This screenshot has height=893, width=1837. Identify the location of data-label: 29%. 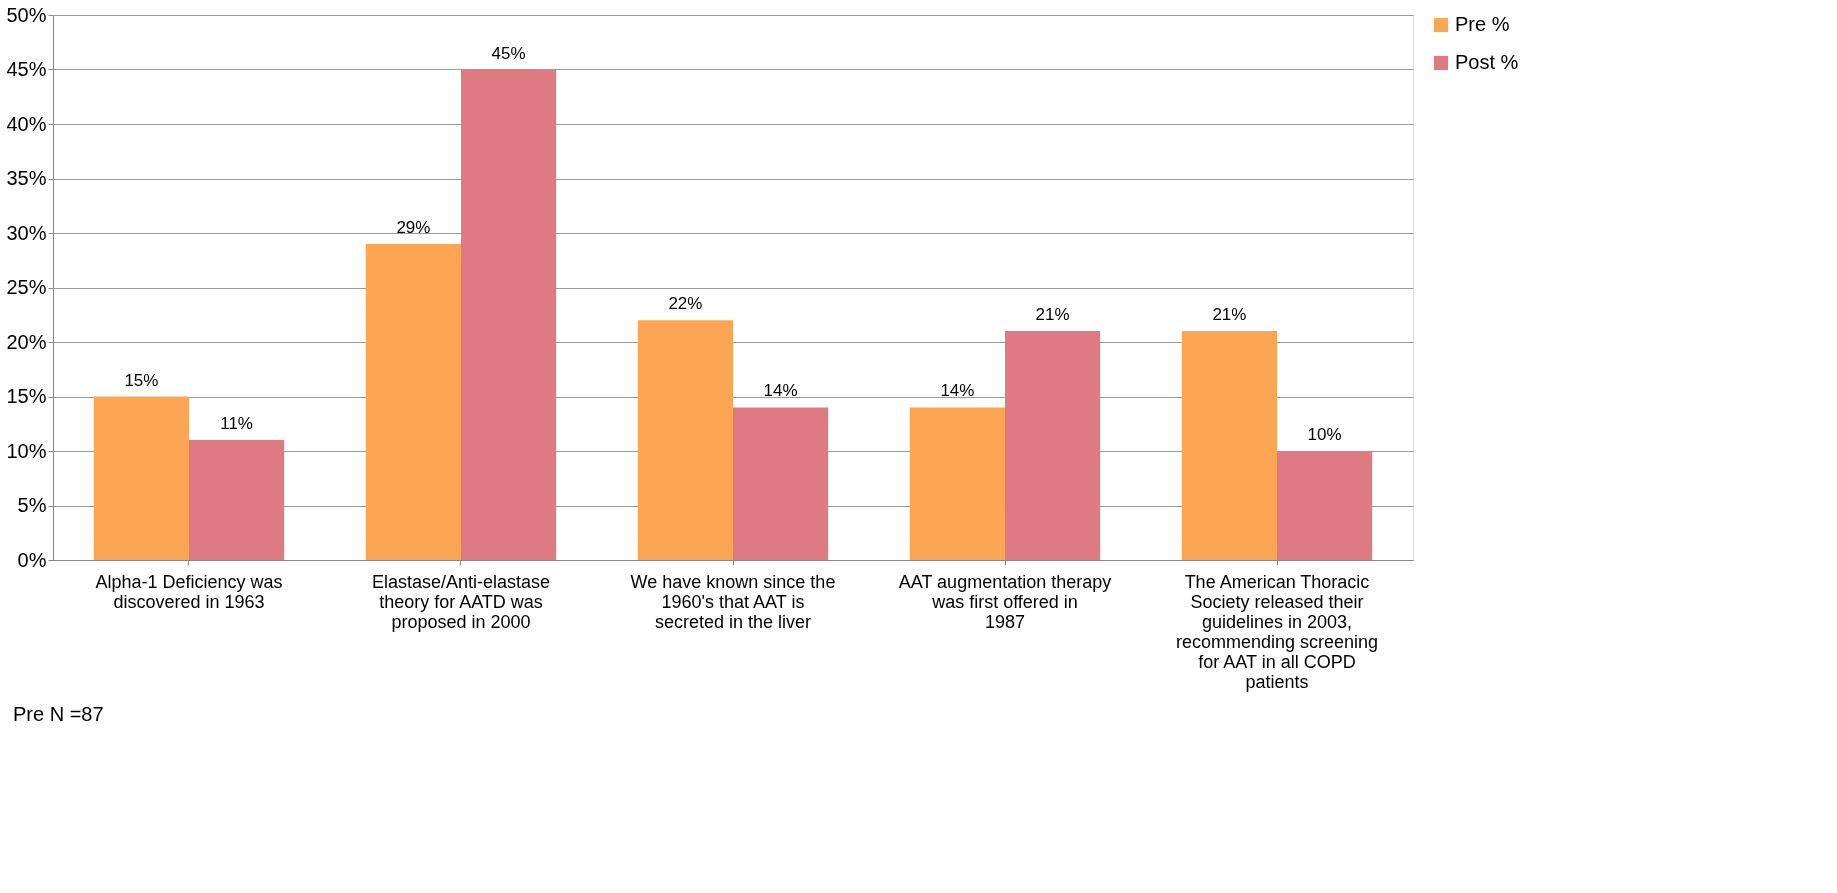
(413, 227).